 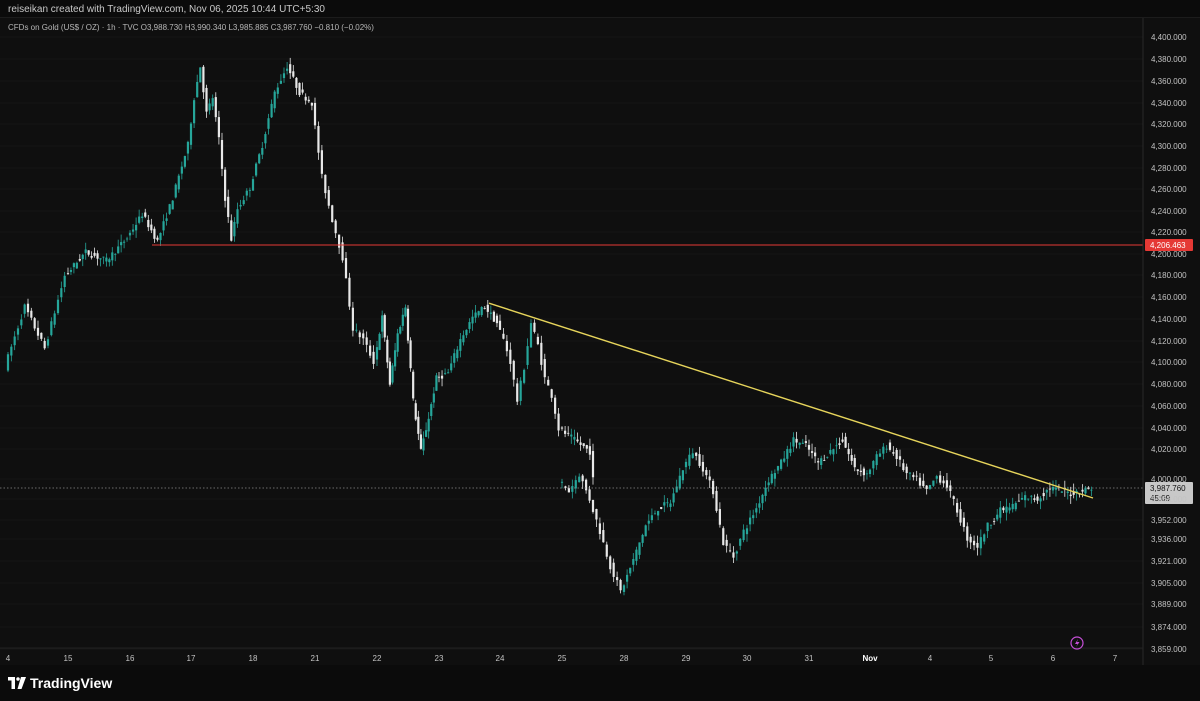 I want to click on price-tick-label: 4,200.000, so click(x=1169, y=254).